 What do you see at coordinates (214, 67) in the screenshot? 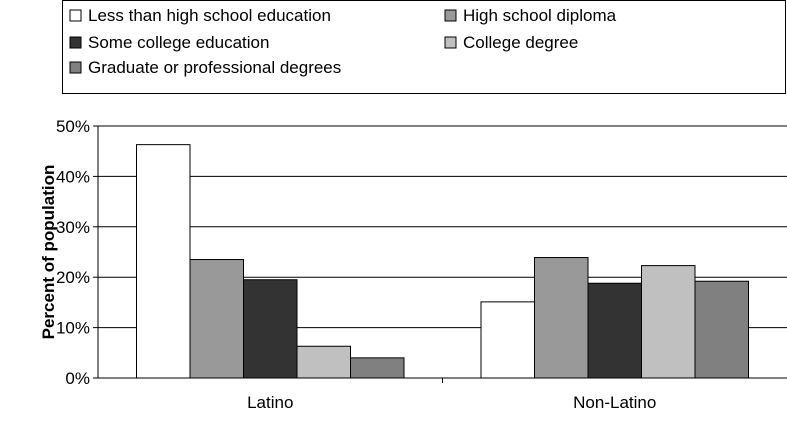
I see `legend-label-graduate-or-professional-degrees: Graduate or professional degrees` at bounding box center [214, 67].